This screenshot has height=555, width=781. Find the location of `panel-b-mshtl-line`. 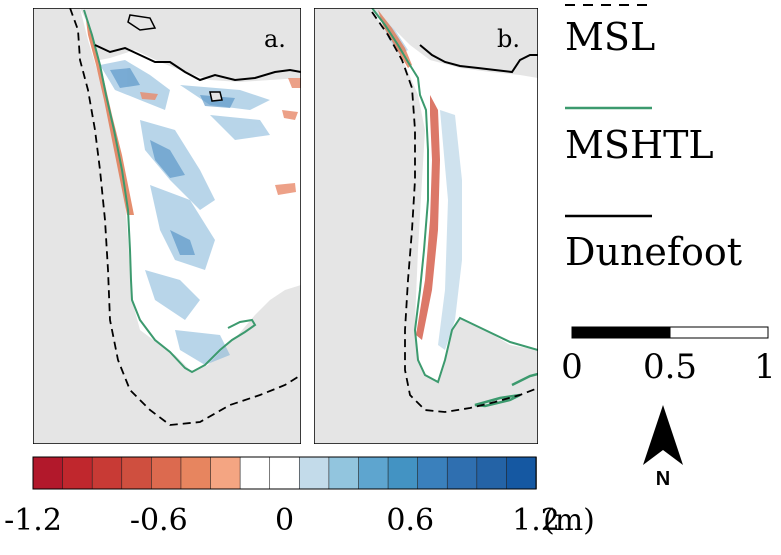

panel-b-mshtl-line is located at coordinates (454, 196).